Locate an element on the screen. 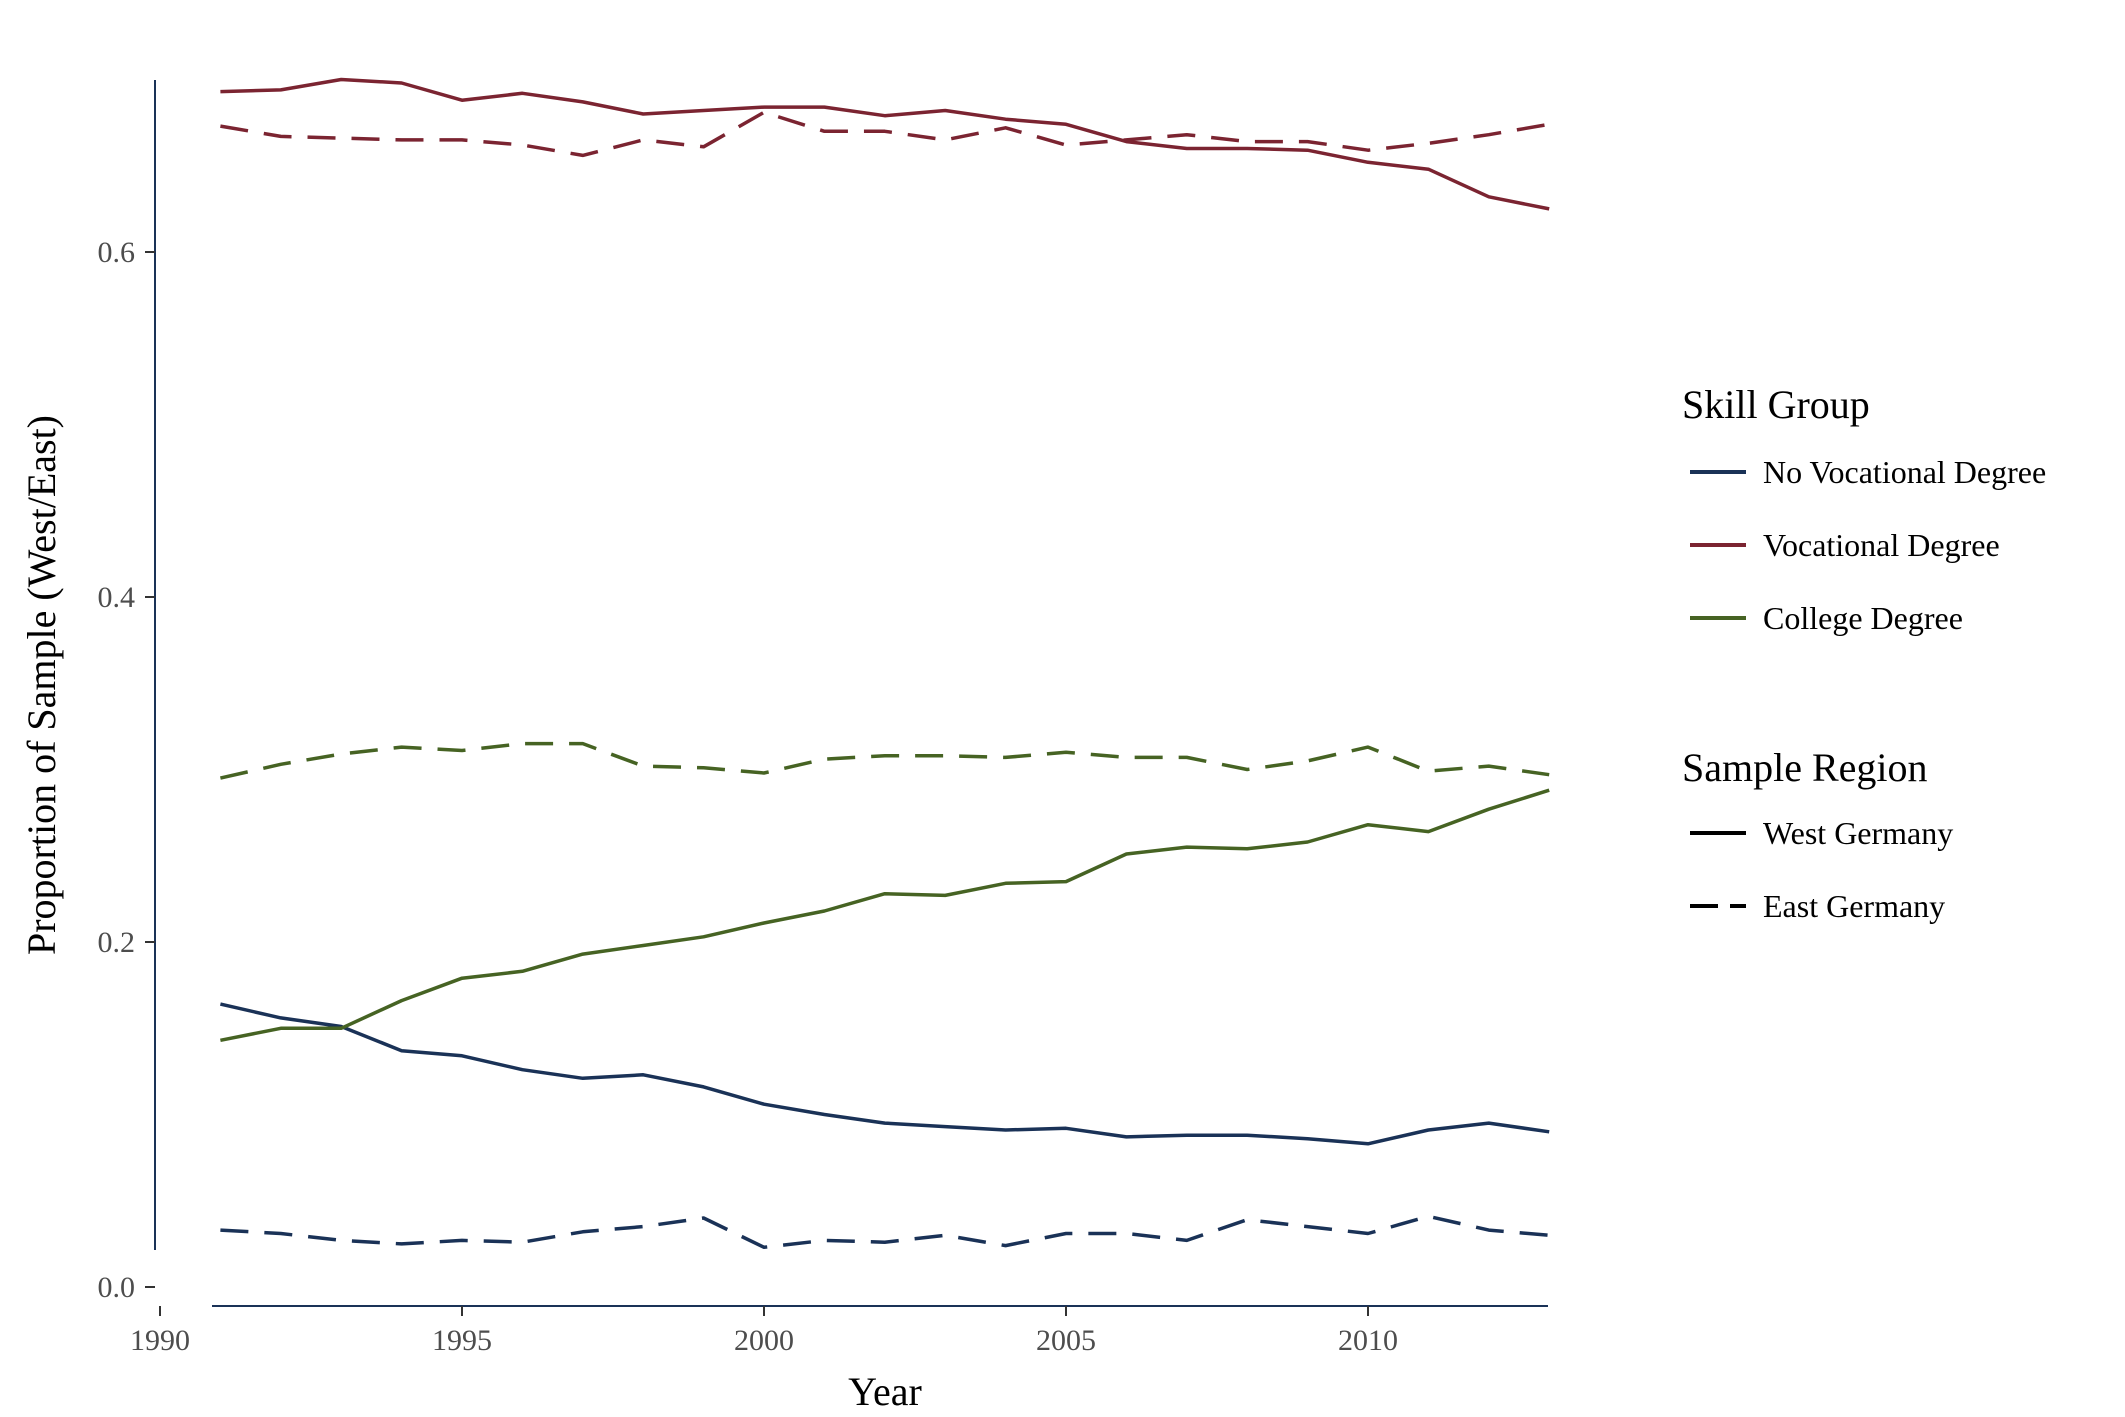  series-line-college-degree-east-germany is located at coordinates (885, 760).